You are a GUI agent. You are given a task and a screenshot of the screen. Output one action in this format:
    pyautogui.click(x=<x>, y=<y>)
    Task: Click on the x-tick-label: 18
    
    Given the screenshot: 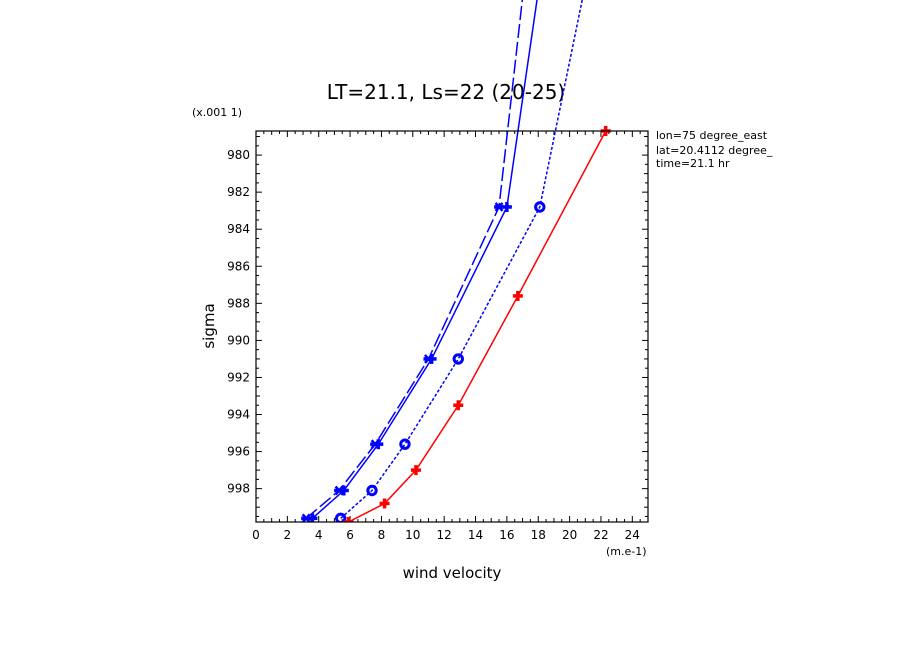 What is the action you would take?
    pyautogui.click(x=538, y=535)
    